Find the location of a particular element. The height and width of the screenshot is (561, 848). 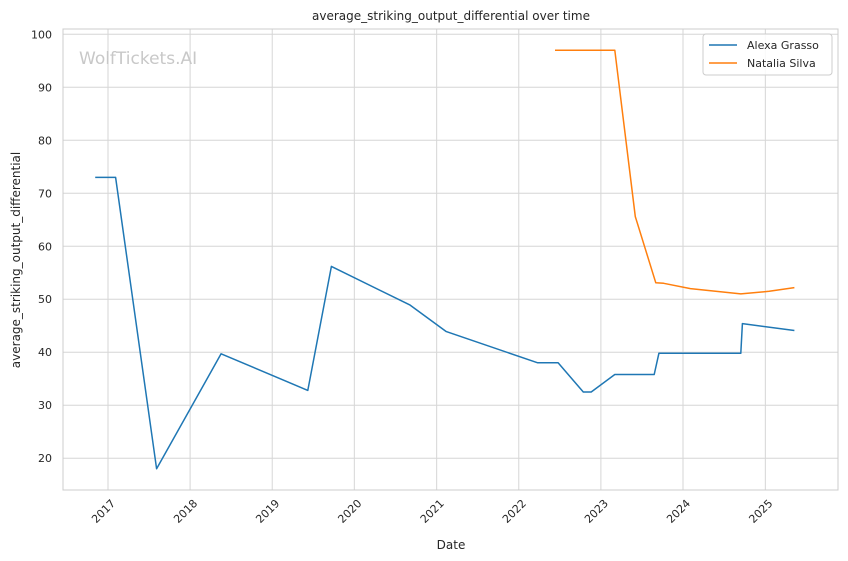

y-tick-label: 100 is located at coordinates (41, 34).